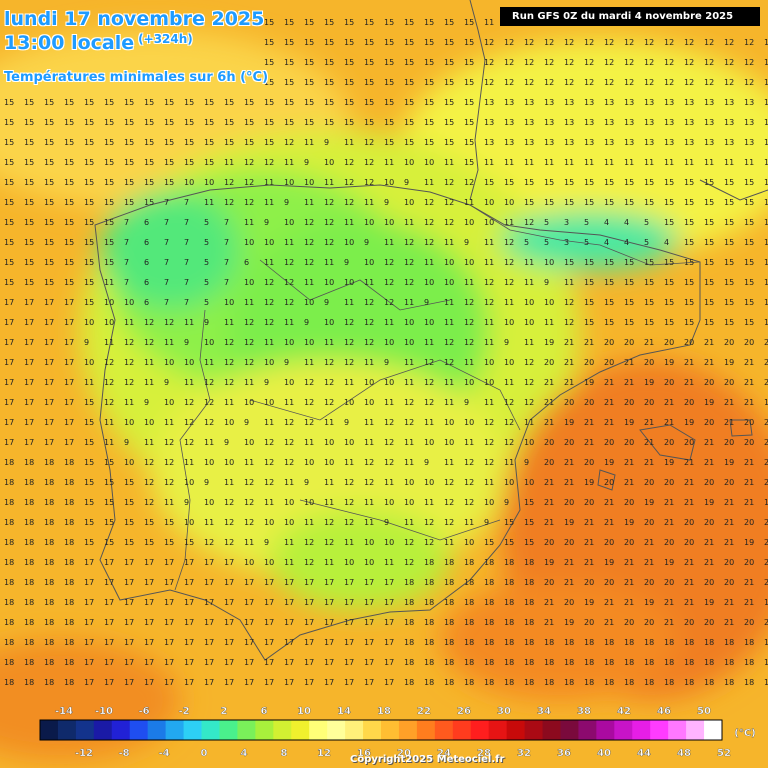 This screenshot has width=768, height=768. What do you see at coordinates (364, 753) in the screenshot?
I see `legend-bottom-label: 16` at bounding box center [364, 753].